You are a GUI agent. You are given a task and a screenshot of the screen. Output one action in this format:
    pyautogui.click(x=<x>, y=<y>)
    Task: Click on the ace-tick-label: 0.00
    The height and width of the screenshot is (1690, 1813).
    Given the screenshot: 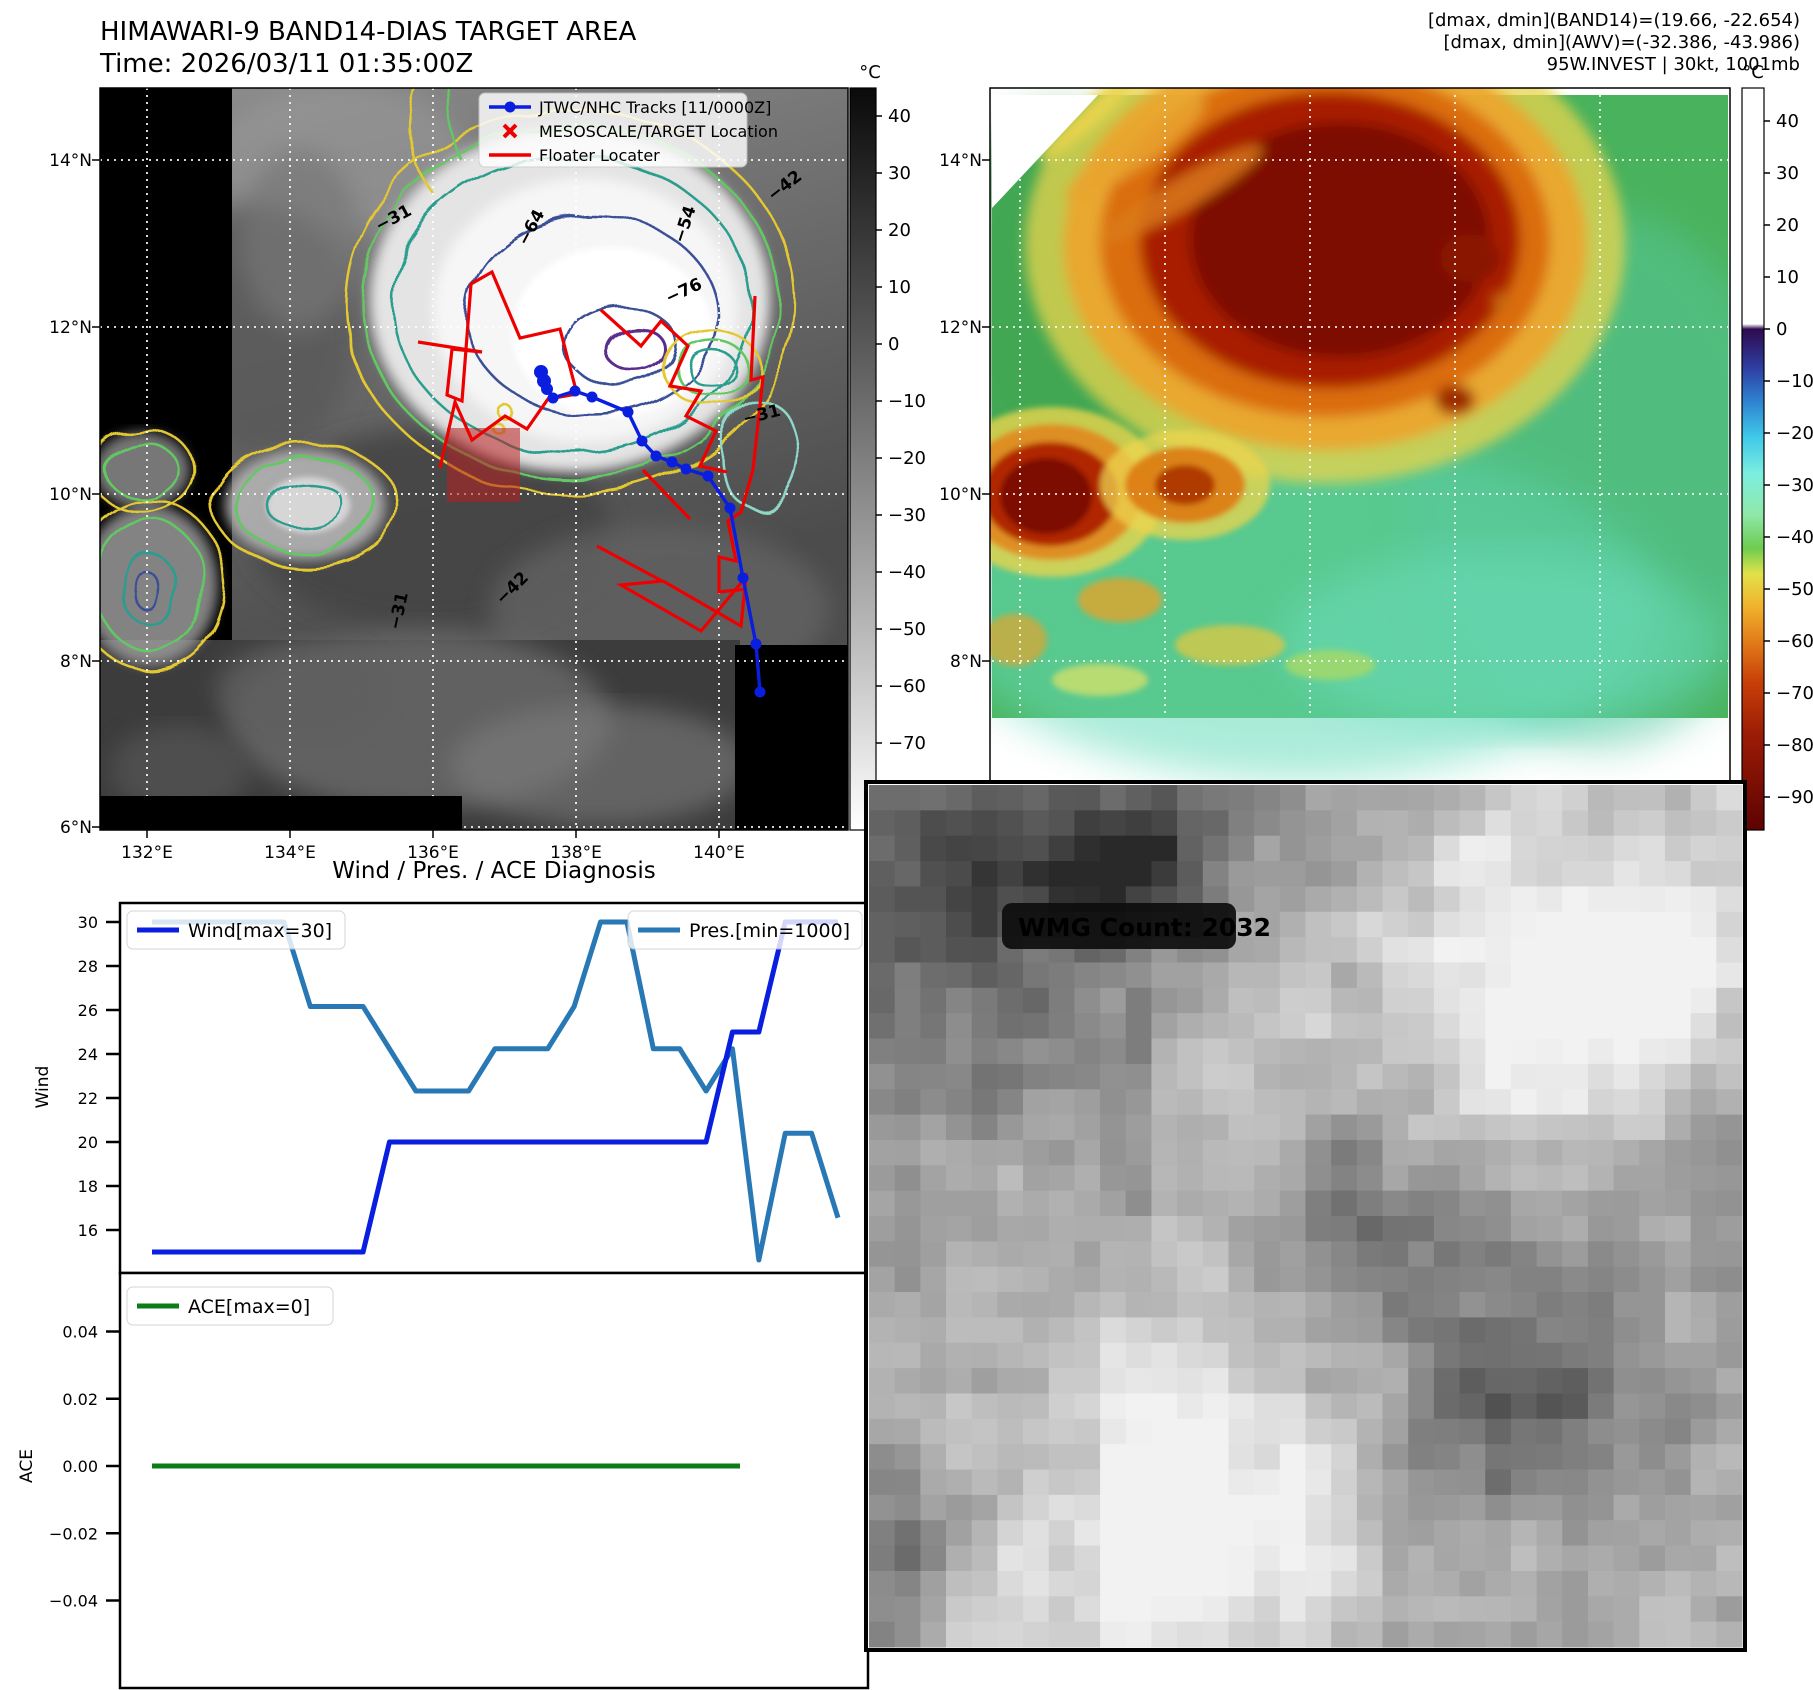 What is the action you would take?
    pyautogui.click(x=80, y=1466)
    